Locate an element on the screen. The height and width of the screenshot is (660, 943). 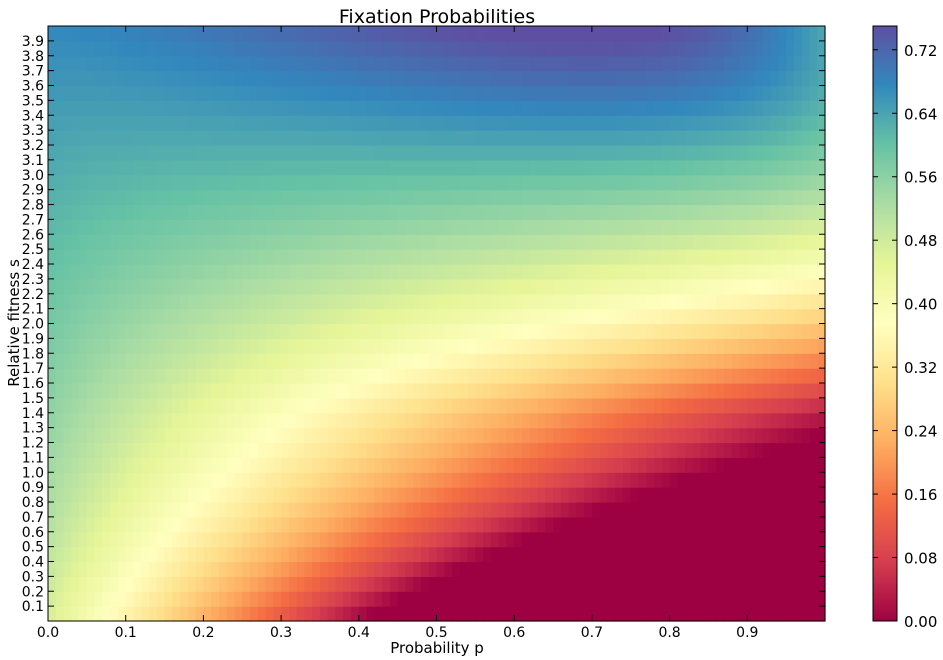
chart-title: Fixation Probabilities is located at coordinates (437, 17).